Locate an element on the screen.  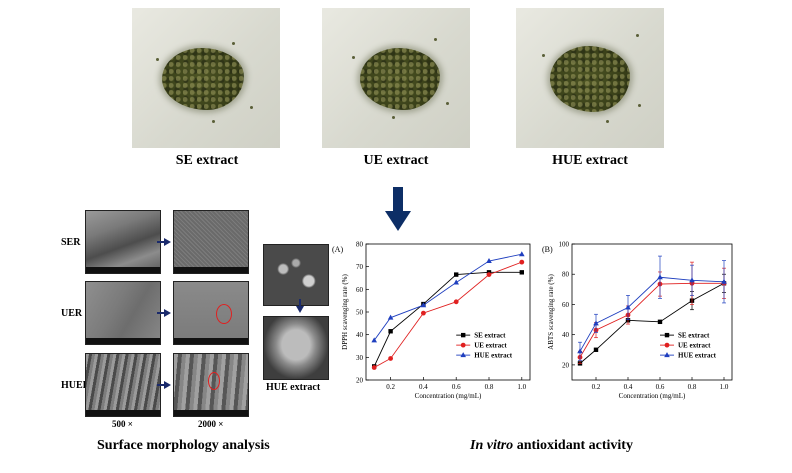
flow-arrow-down-icon is located at coordinates (398, 221).